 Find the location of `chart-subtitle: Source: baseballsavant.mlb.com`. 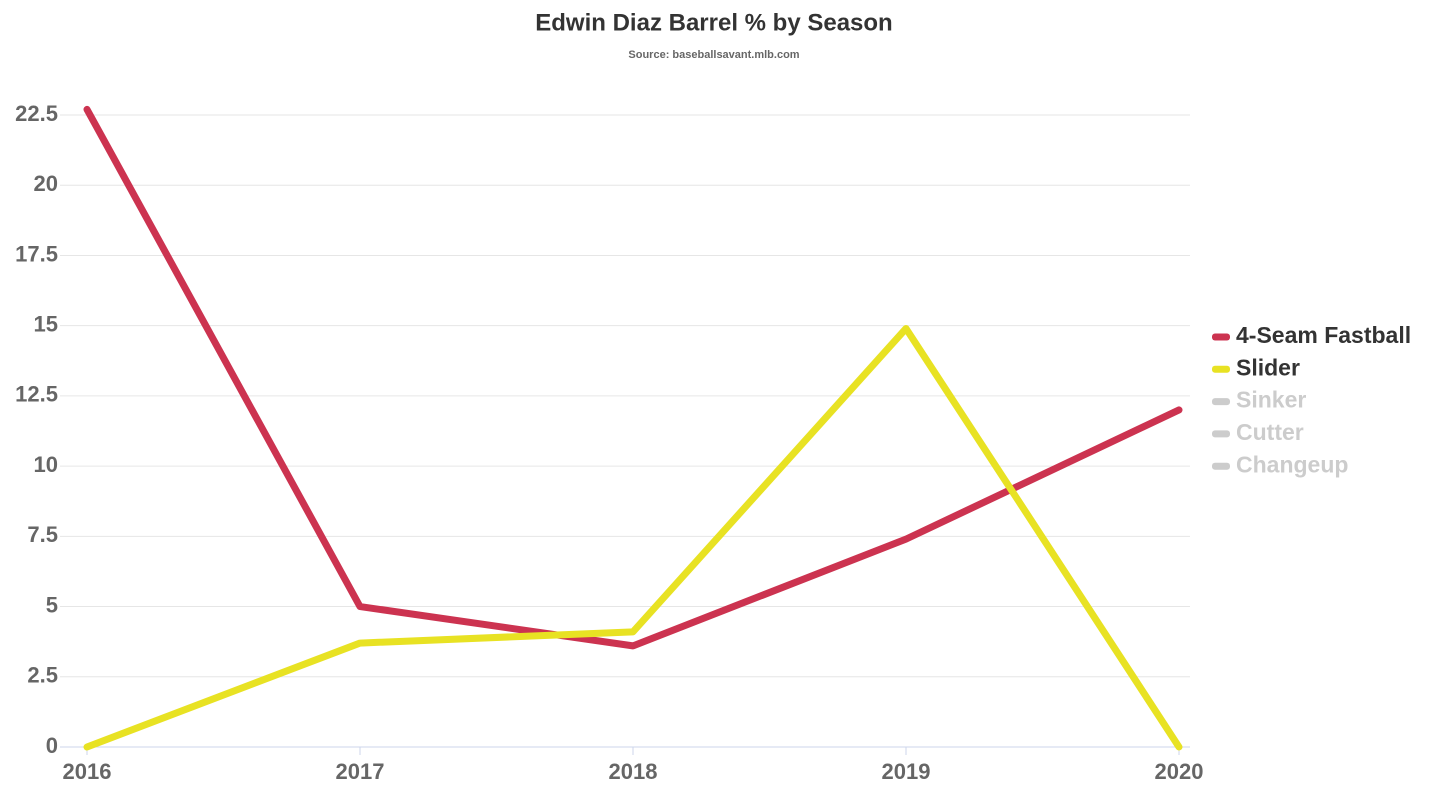

chart-subtitle: Source: baseballsavant.mlb.com is located at coordinates (713, 55).